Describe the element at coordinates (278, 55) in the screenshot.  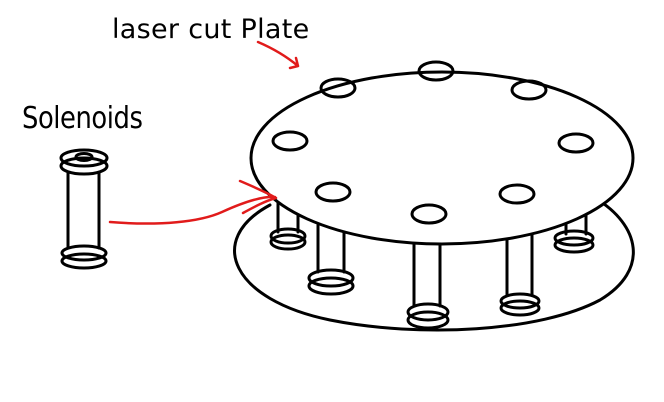
I see `plate-pointer-arrow` at that location.